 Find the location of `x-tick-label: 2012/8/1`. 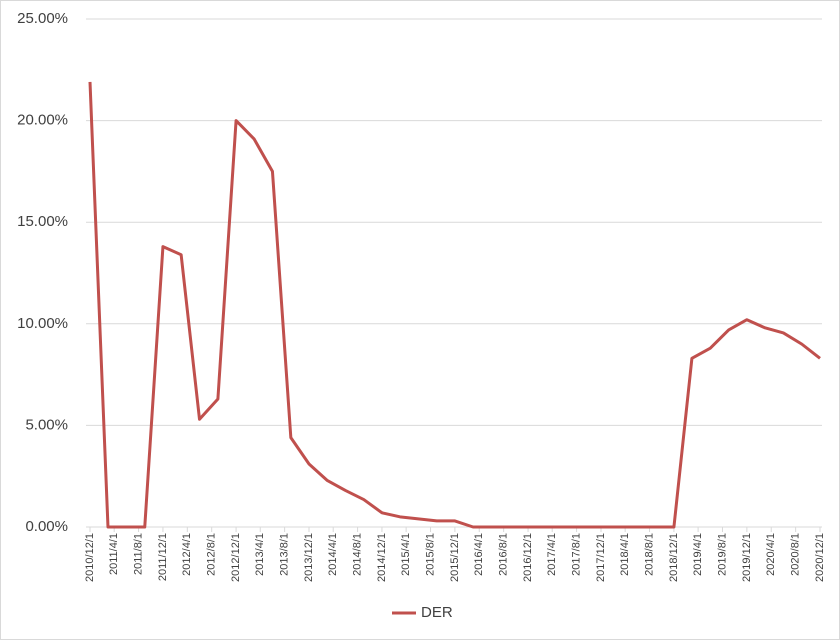

x-tick-label: 2012/8/1 is located at coordinates (212, 554).